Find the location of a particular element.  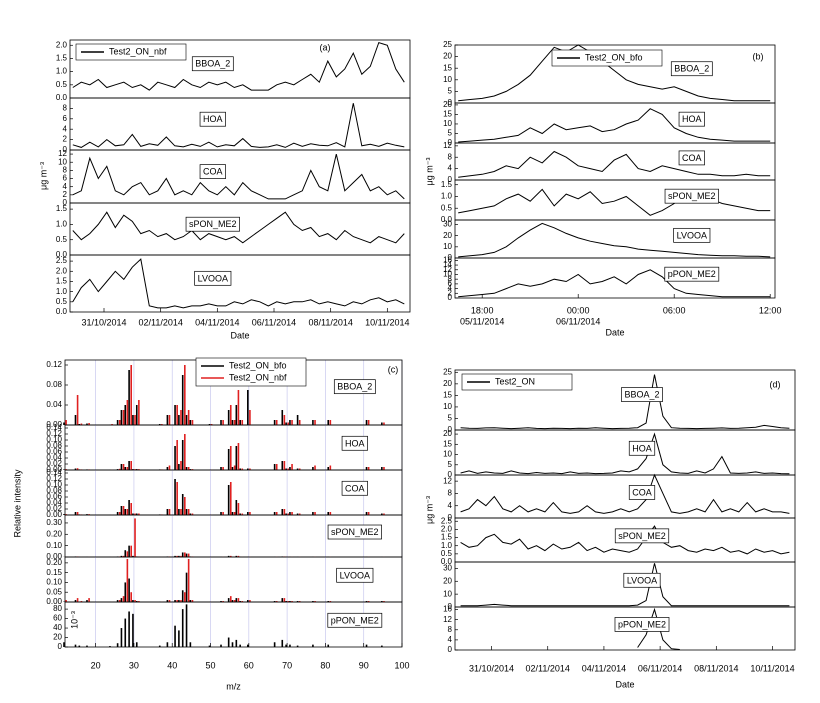

y-tick-label: 0.08 is located at coordinates (54, 490).